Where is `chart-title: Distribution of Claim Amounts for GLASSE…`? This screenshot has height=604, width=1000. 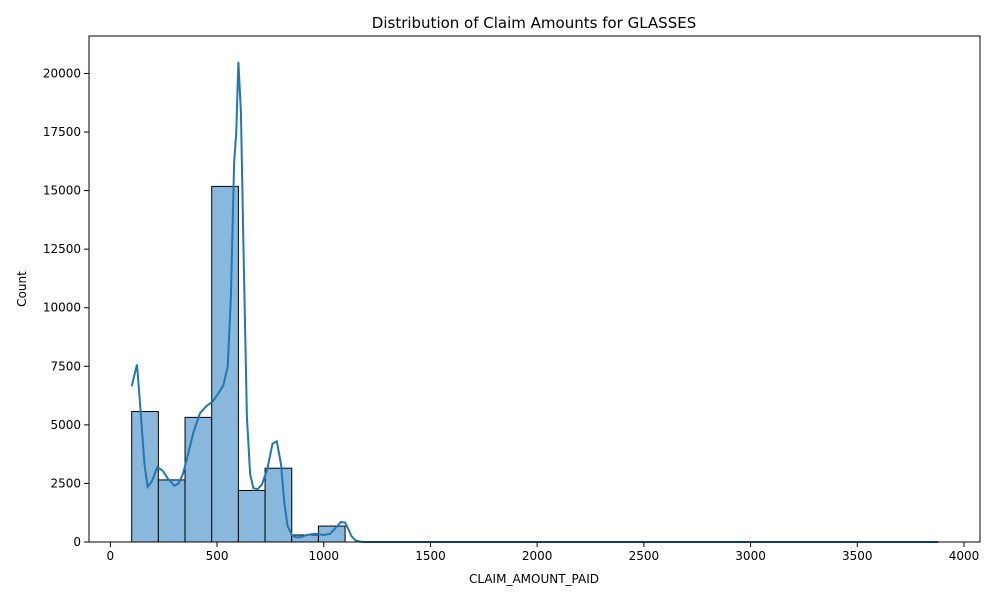 chart-title: Distribution of Claim Amounts for GLASSE… is located at coordinates (534, 23).